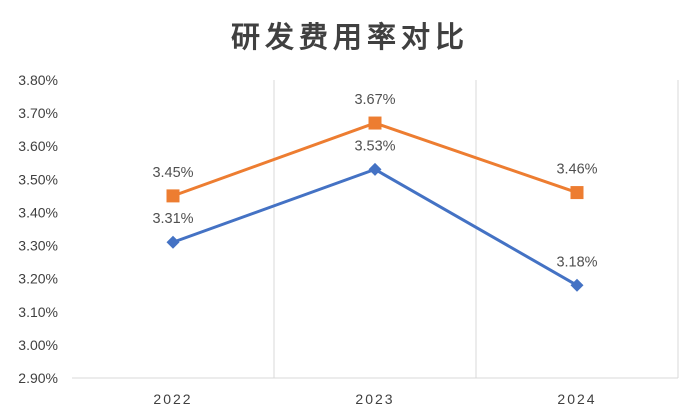  What do you see at coordinates (38, 378) in the screenshot?
I see `y-tick-label: 2.90%` at bounding box center [38, 378].